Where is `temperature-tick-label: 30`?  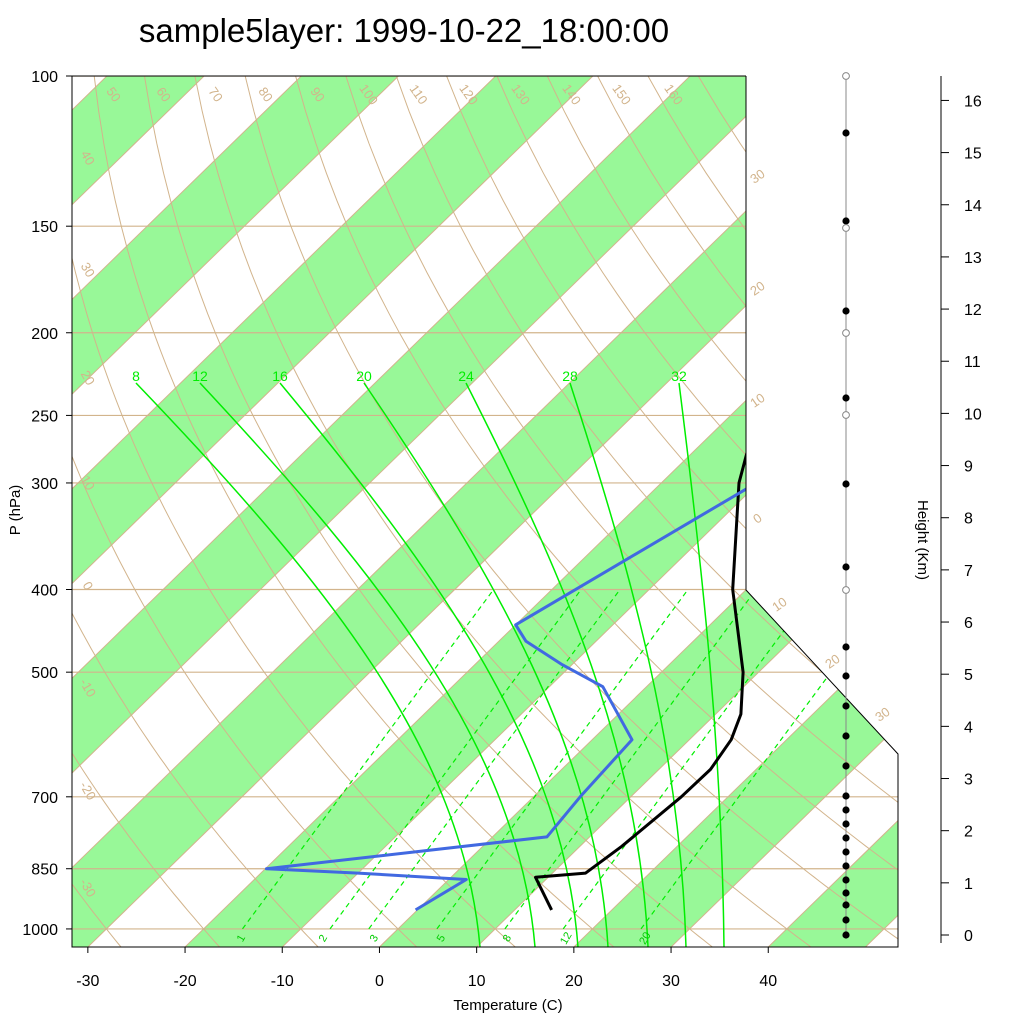
temperature-tick-label: 30 is located at coordinates (671, 981).